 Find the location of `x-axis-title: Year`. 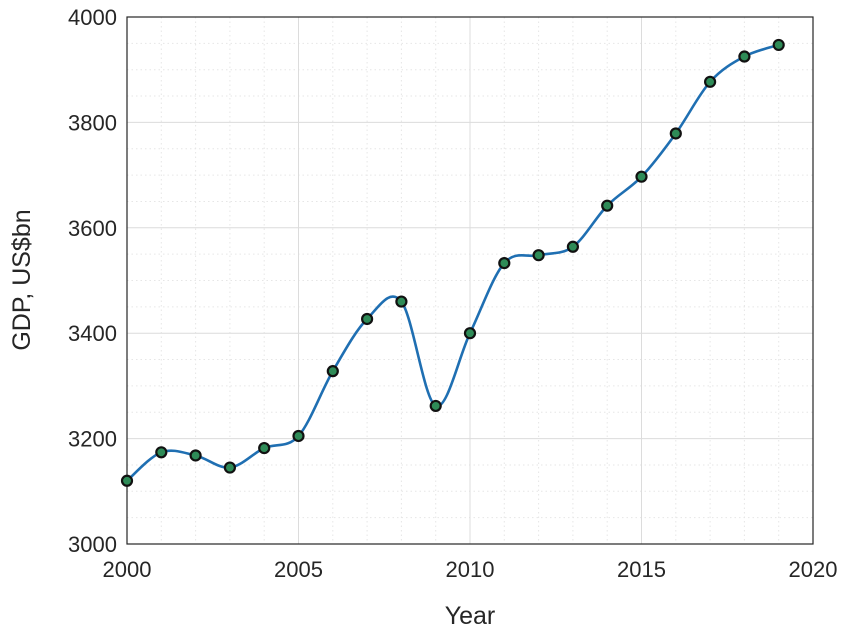

x-axis-title: Year is located at coordinates (470, 616).